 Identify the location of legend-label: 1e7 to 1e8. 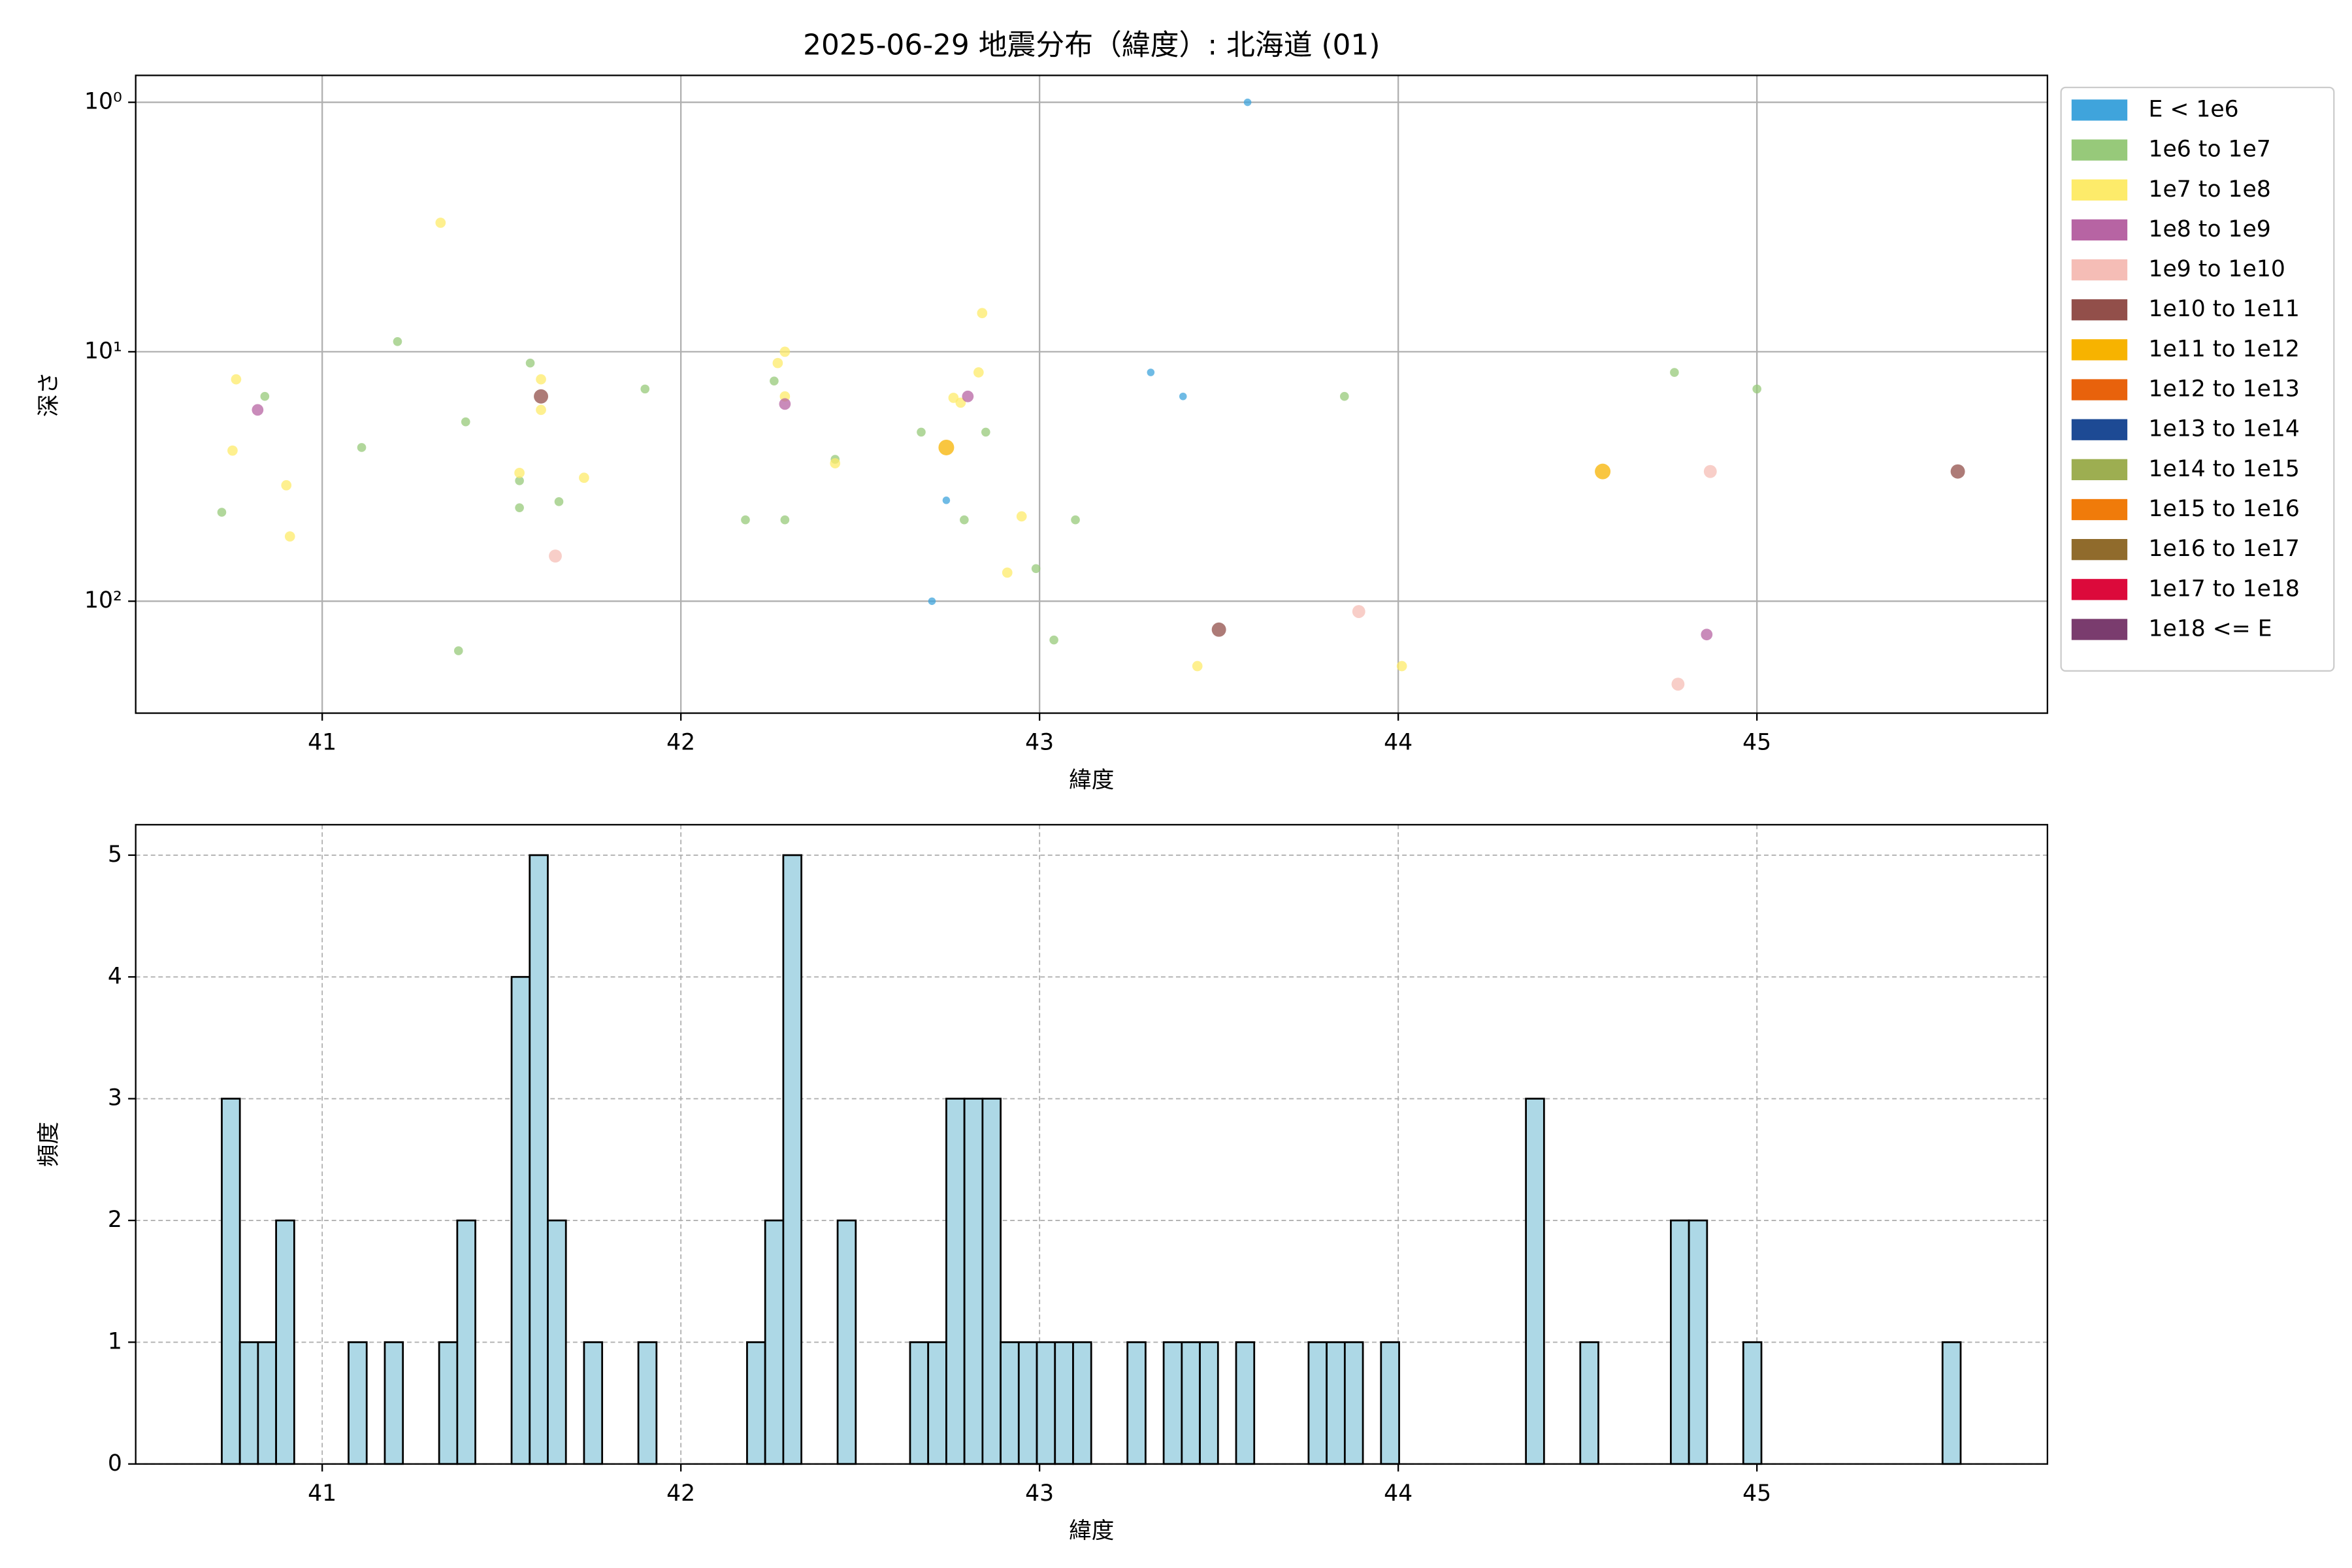
(2209, 189).